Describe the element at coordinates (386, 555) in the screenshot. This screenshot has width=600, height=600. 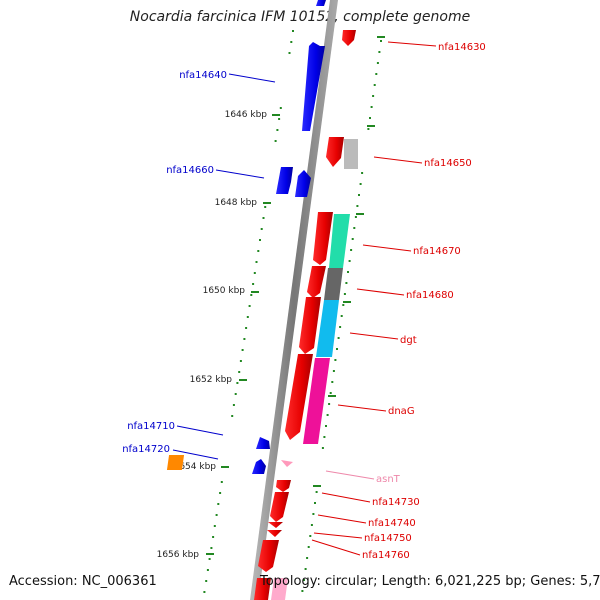
I see `gene-label-nfa14760: nfa14760` at that location.